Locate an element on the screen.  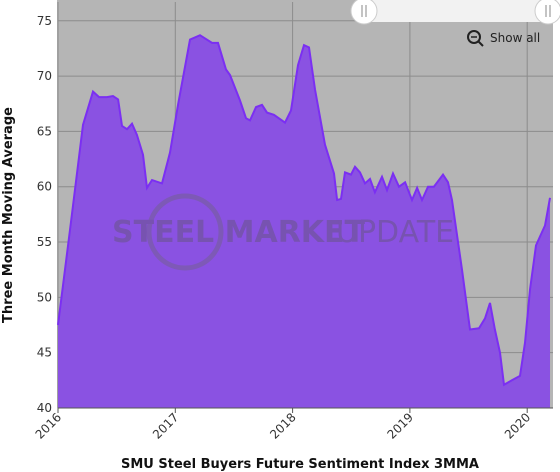
y-tick-label: 70 is located at coordinates (44, 76).